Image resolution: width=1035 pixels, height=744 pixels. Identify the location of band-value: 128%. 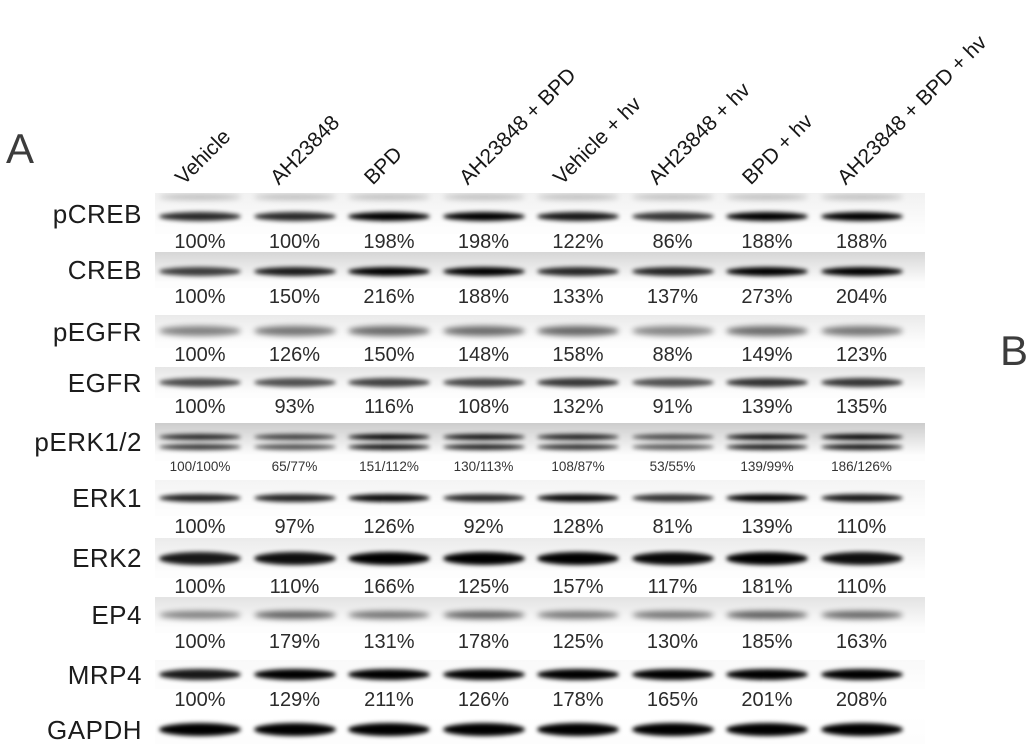
(578, 527).